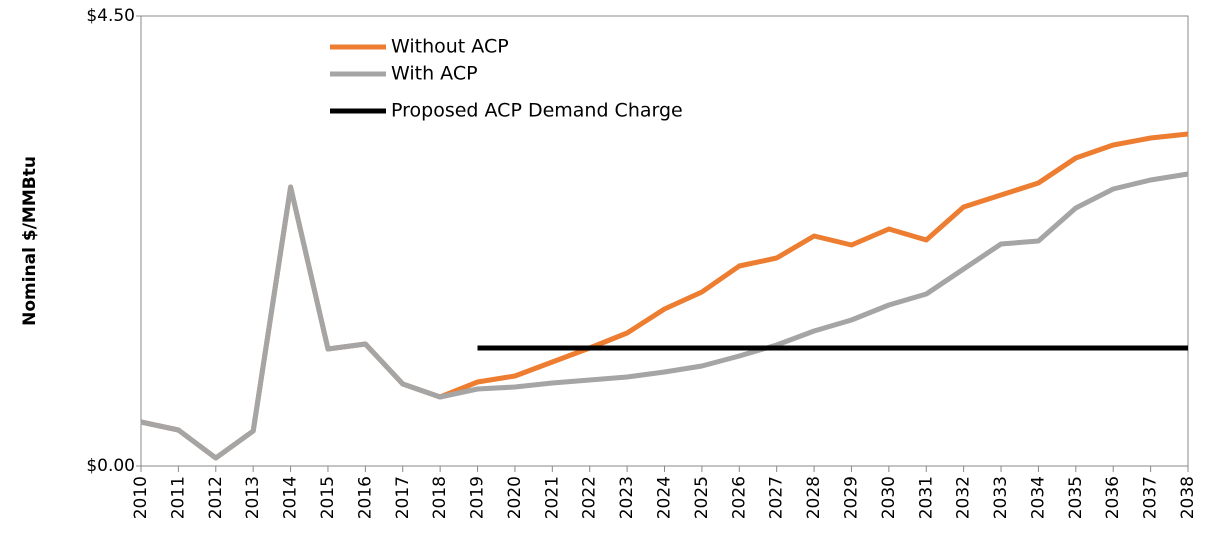 The height and width of the screenshot is (542, 1206). Describe the element at coordinates (478, 497) in the screenshot. I see `x-tick-label: 2019` at that location.